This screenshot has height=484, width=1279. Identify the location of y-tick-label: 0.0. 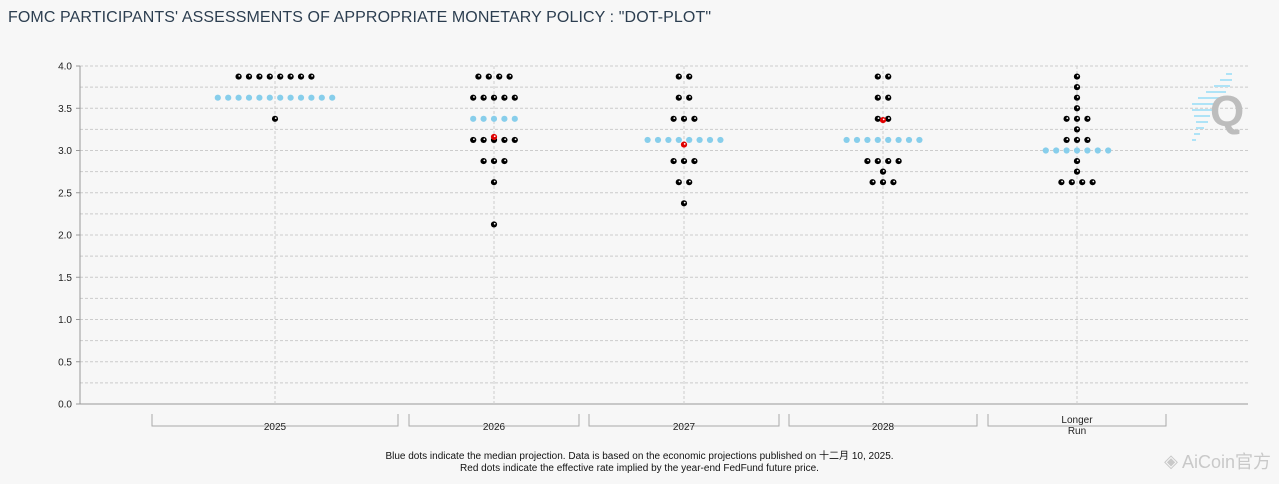
(65, 405).